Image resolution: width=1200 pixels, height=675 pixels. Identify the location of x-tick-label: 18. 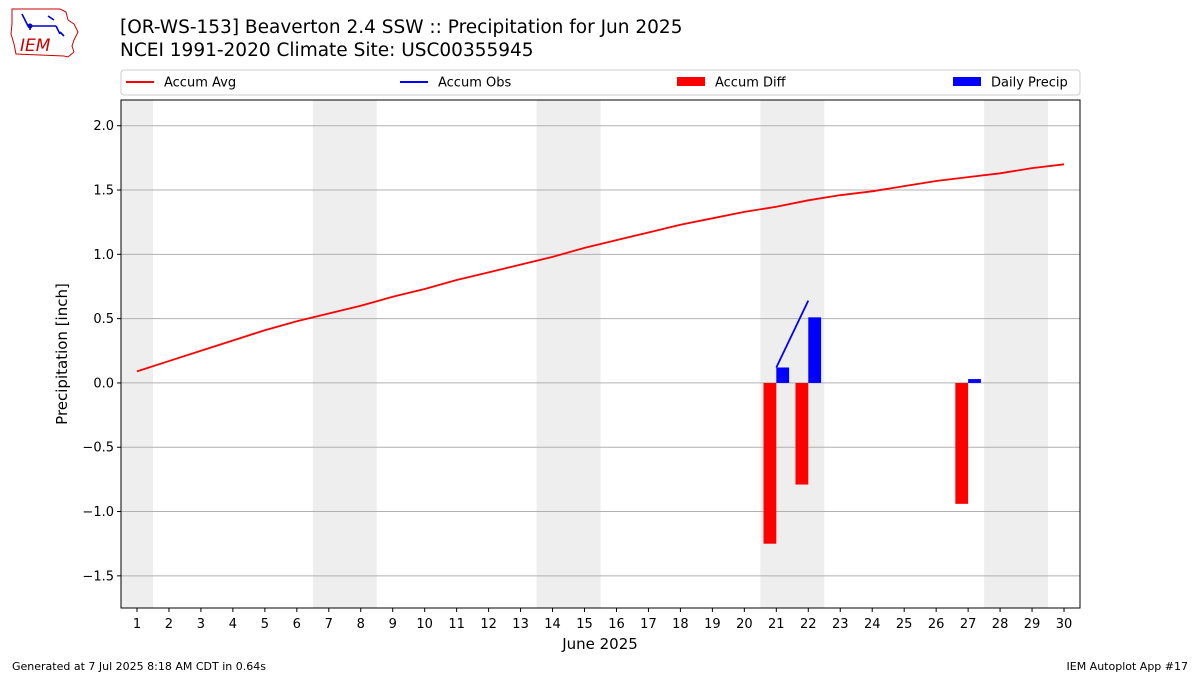
(680, 624).